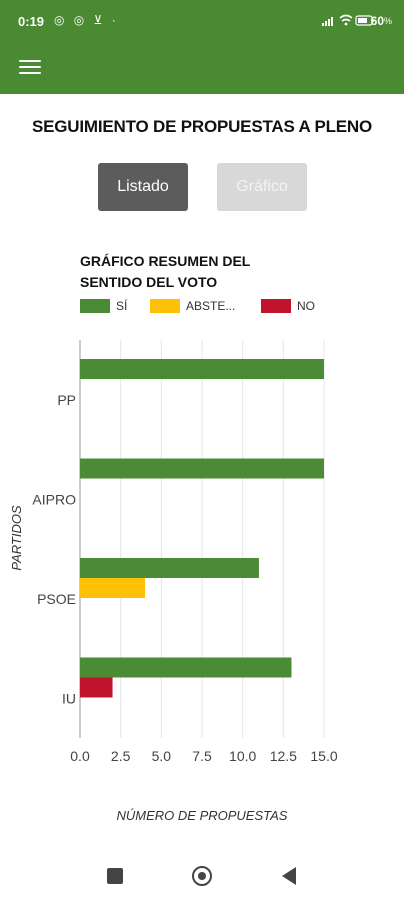 This screenshot has height=900, width=404. I want to click on x-tick-label: 10.0, so click(242, 756).